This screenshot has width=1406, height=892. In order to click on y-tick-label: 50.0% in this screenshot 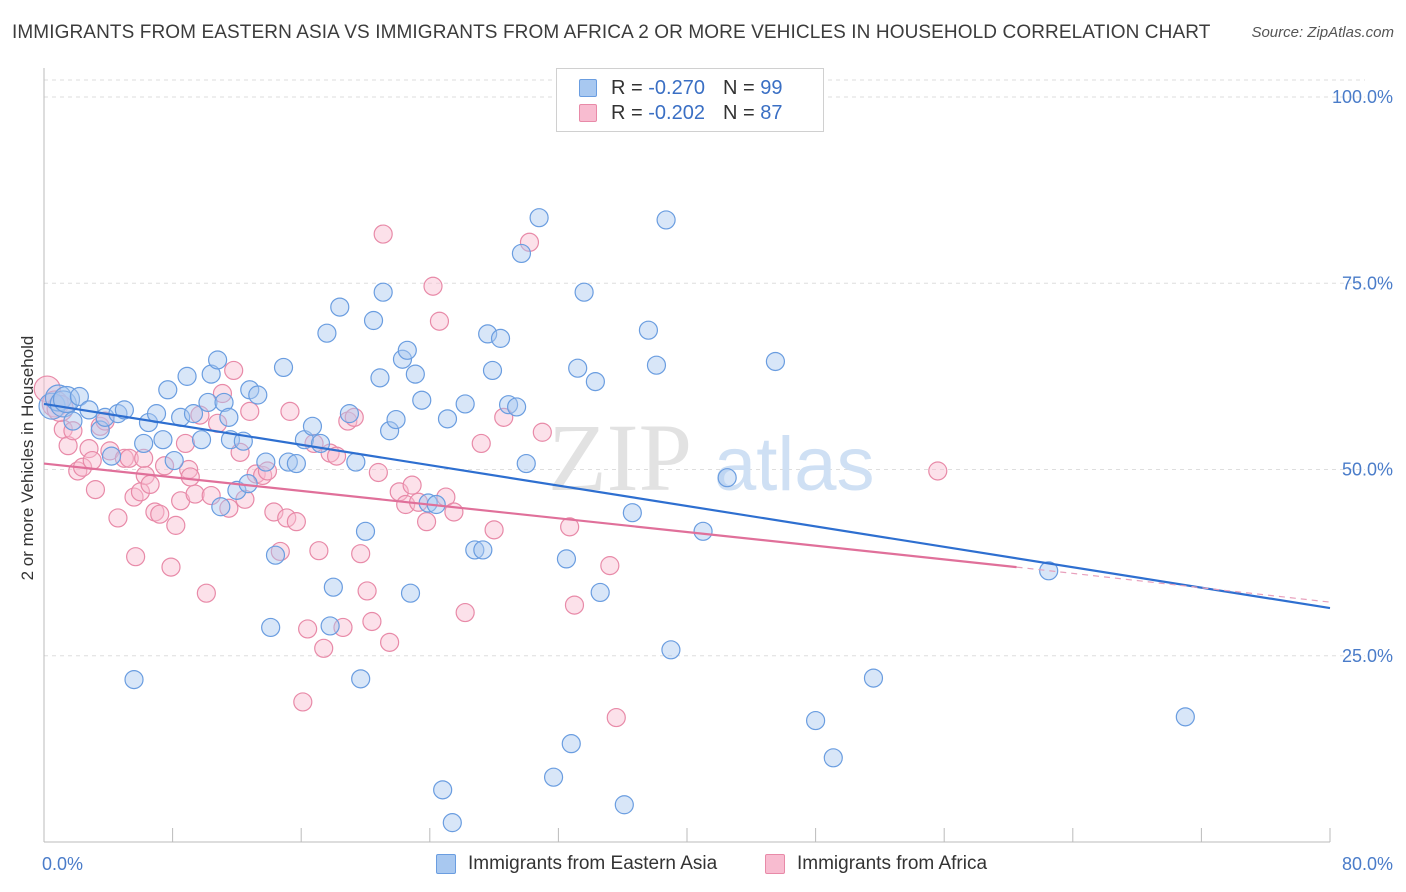, I will do `click(1367, 470)`.